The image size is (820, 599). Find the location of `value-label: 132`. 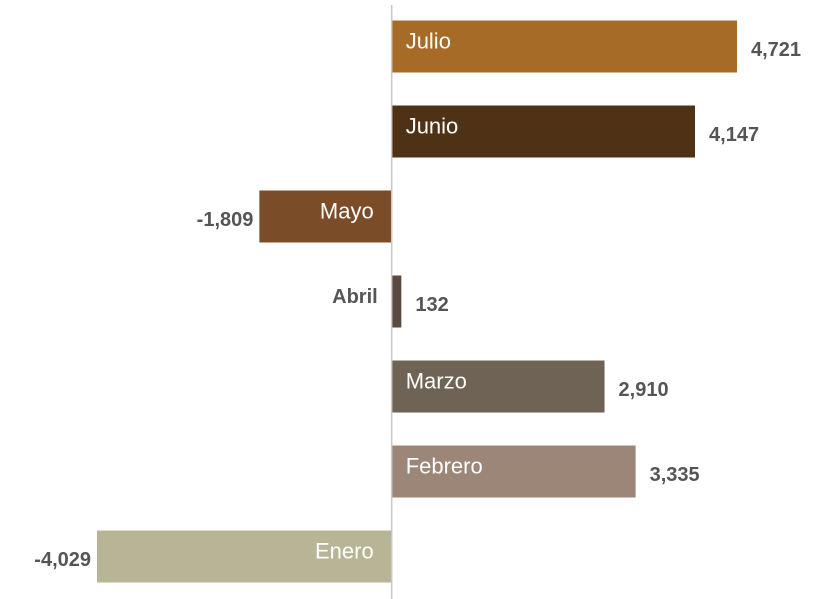

value-label: 132 is located at coordinates (431, 305).